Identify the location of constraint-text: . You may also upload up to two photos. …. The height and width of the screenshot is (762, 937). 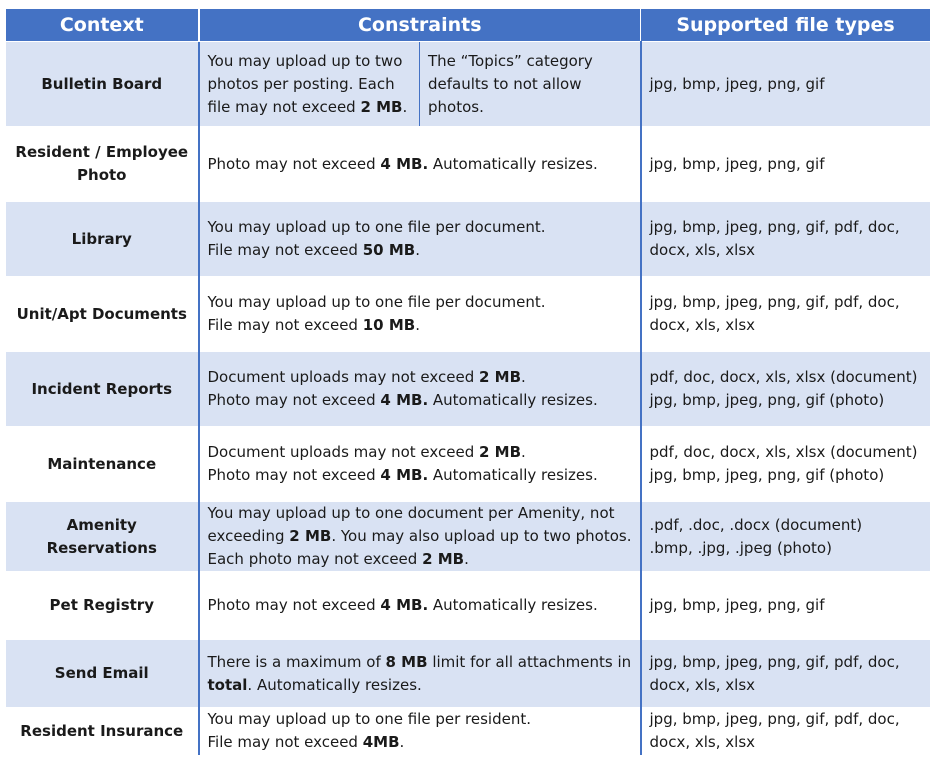
(419, 547).